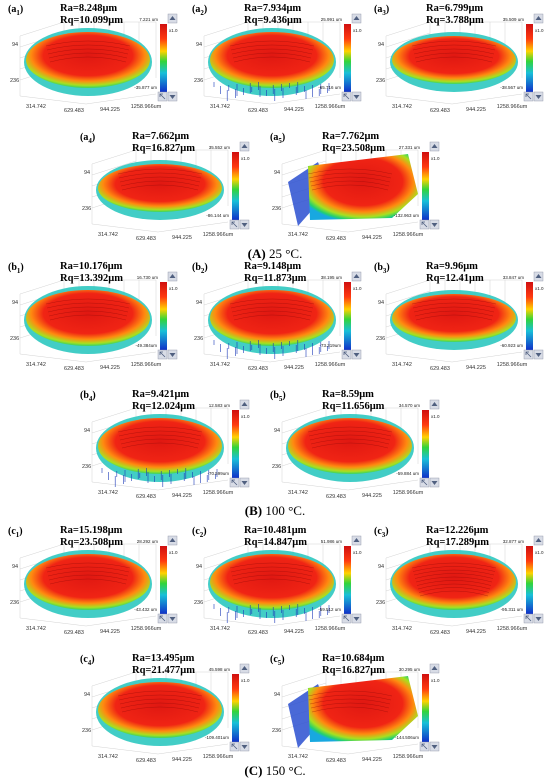 Image resolution: width=550 pixels, height=779 pixels. Describe the element at coordinates (91, 15) in the screenshot. I see `roughness-stats: Ra=8.248μm Rq=10.099μm` at that location.